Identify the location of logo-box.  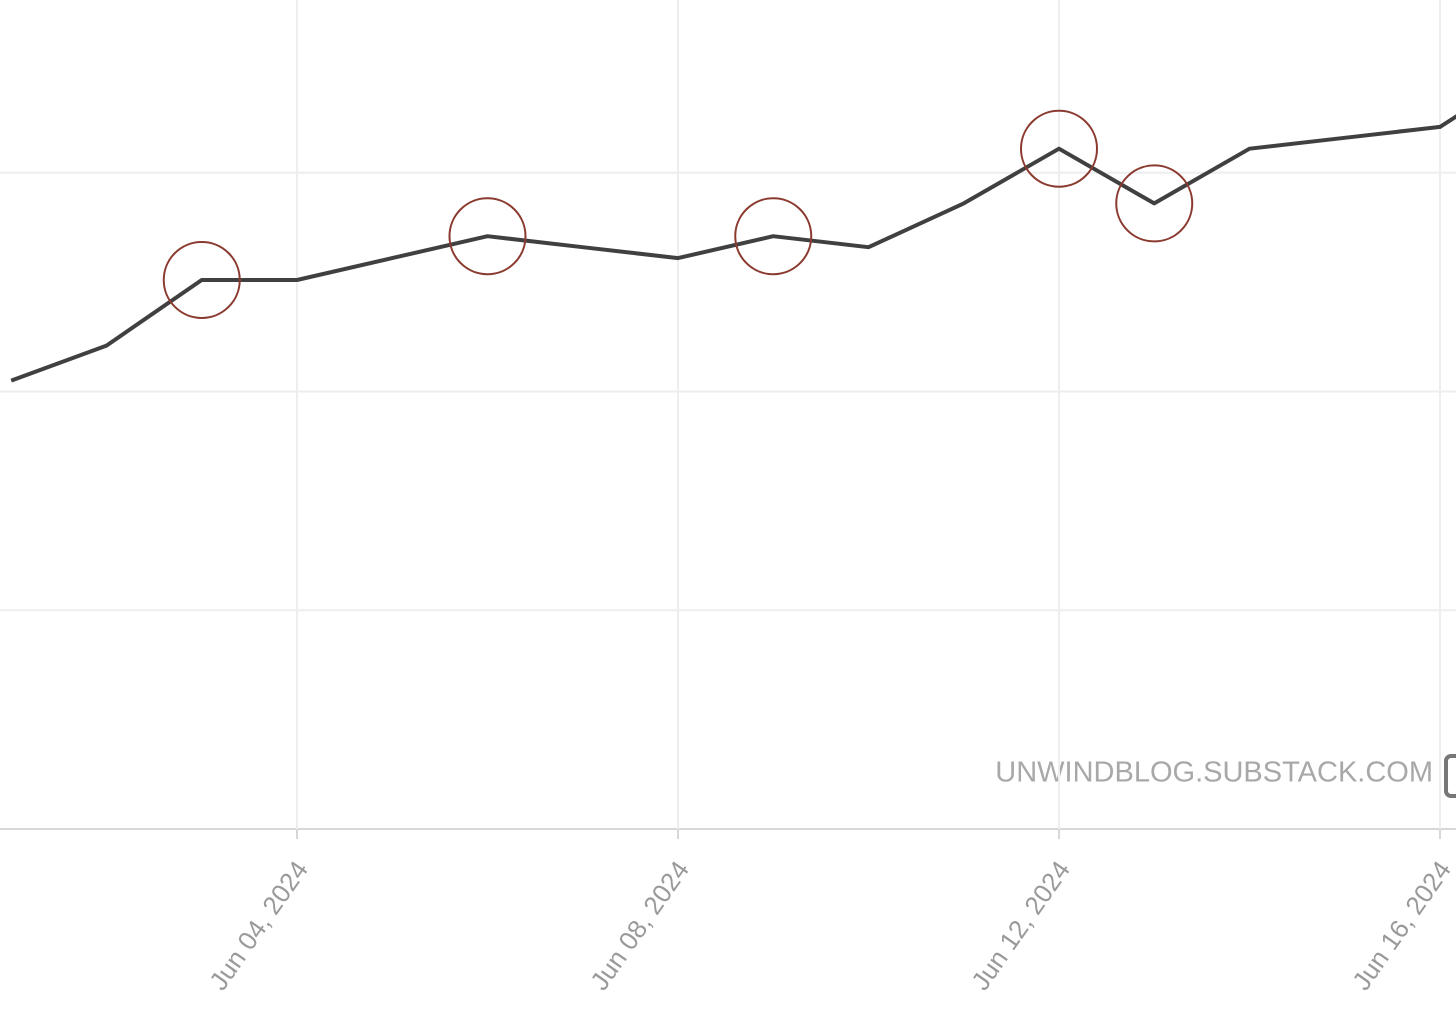
(1450, 776).